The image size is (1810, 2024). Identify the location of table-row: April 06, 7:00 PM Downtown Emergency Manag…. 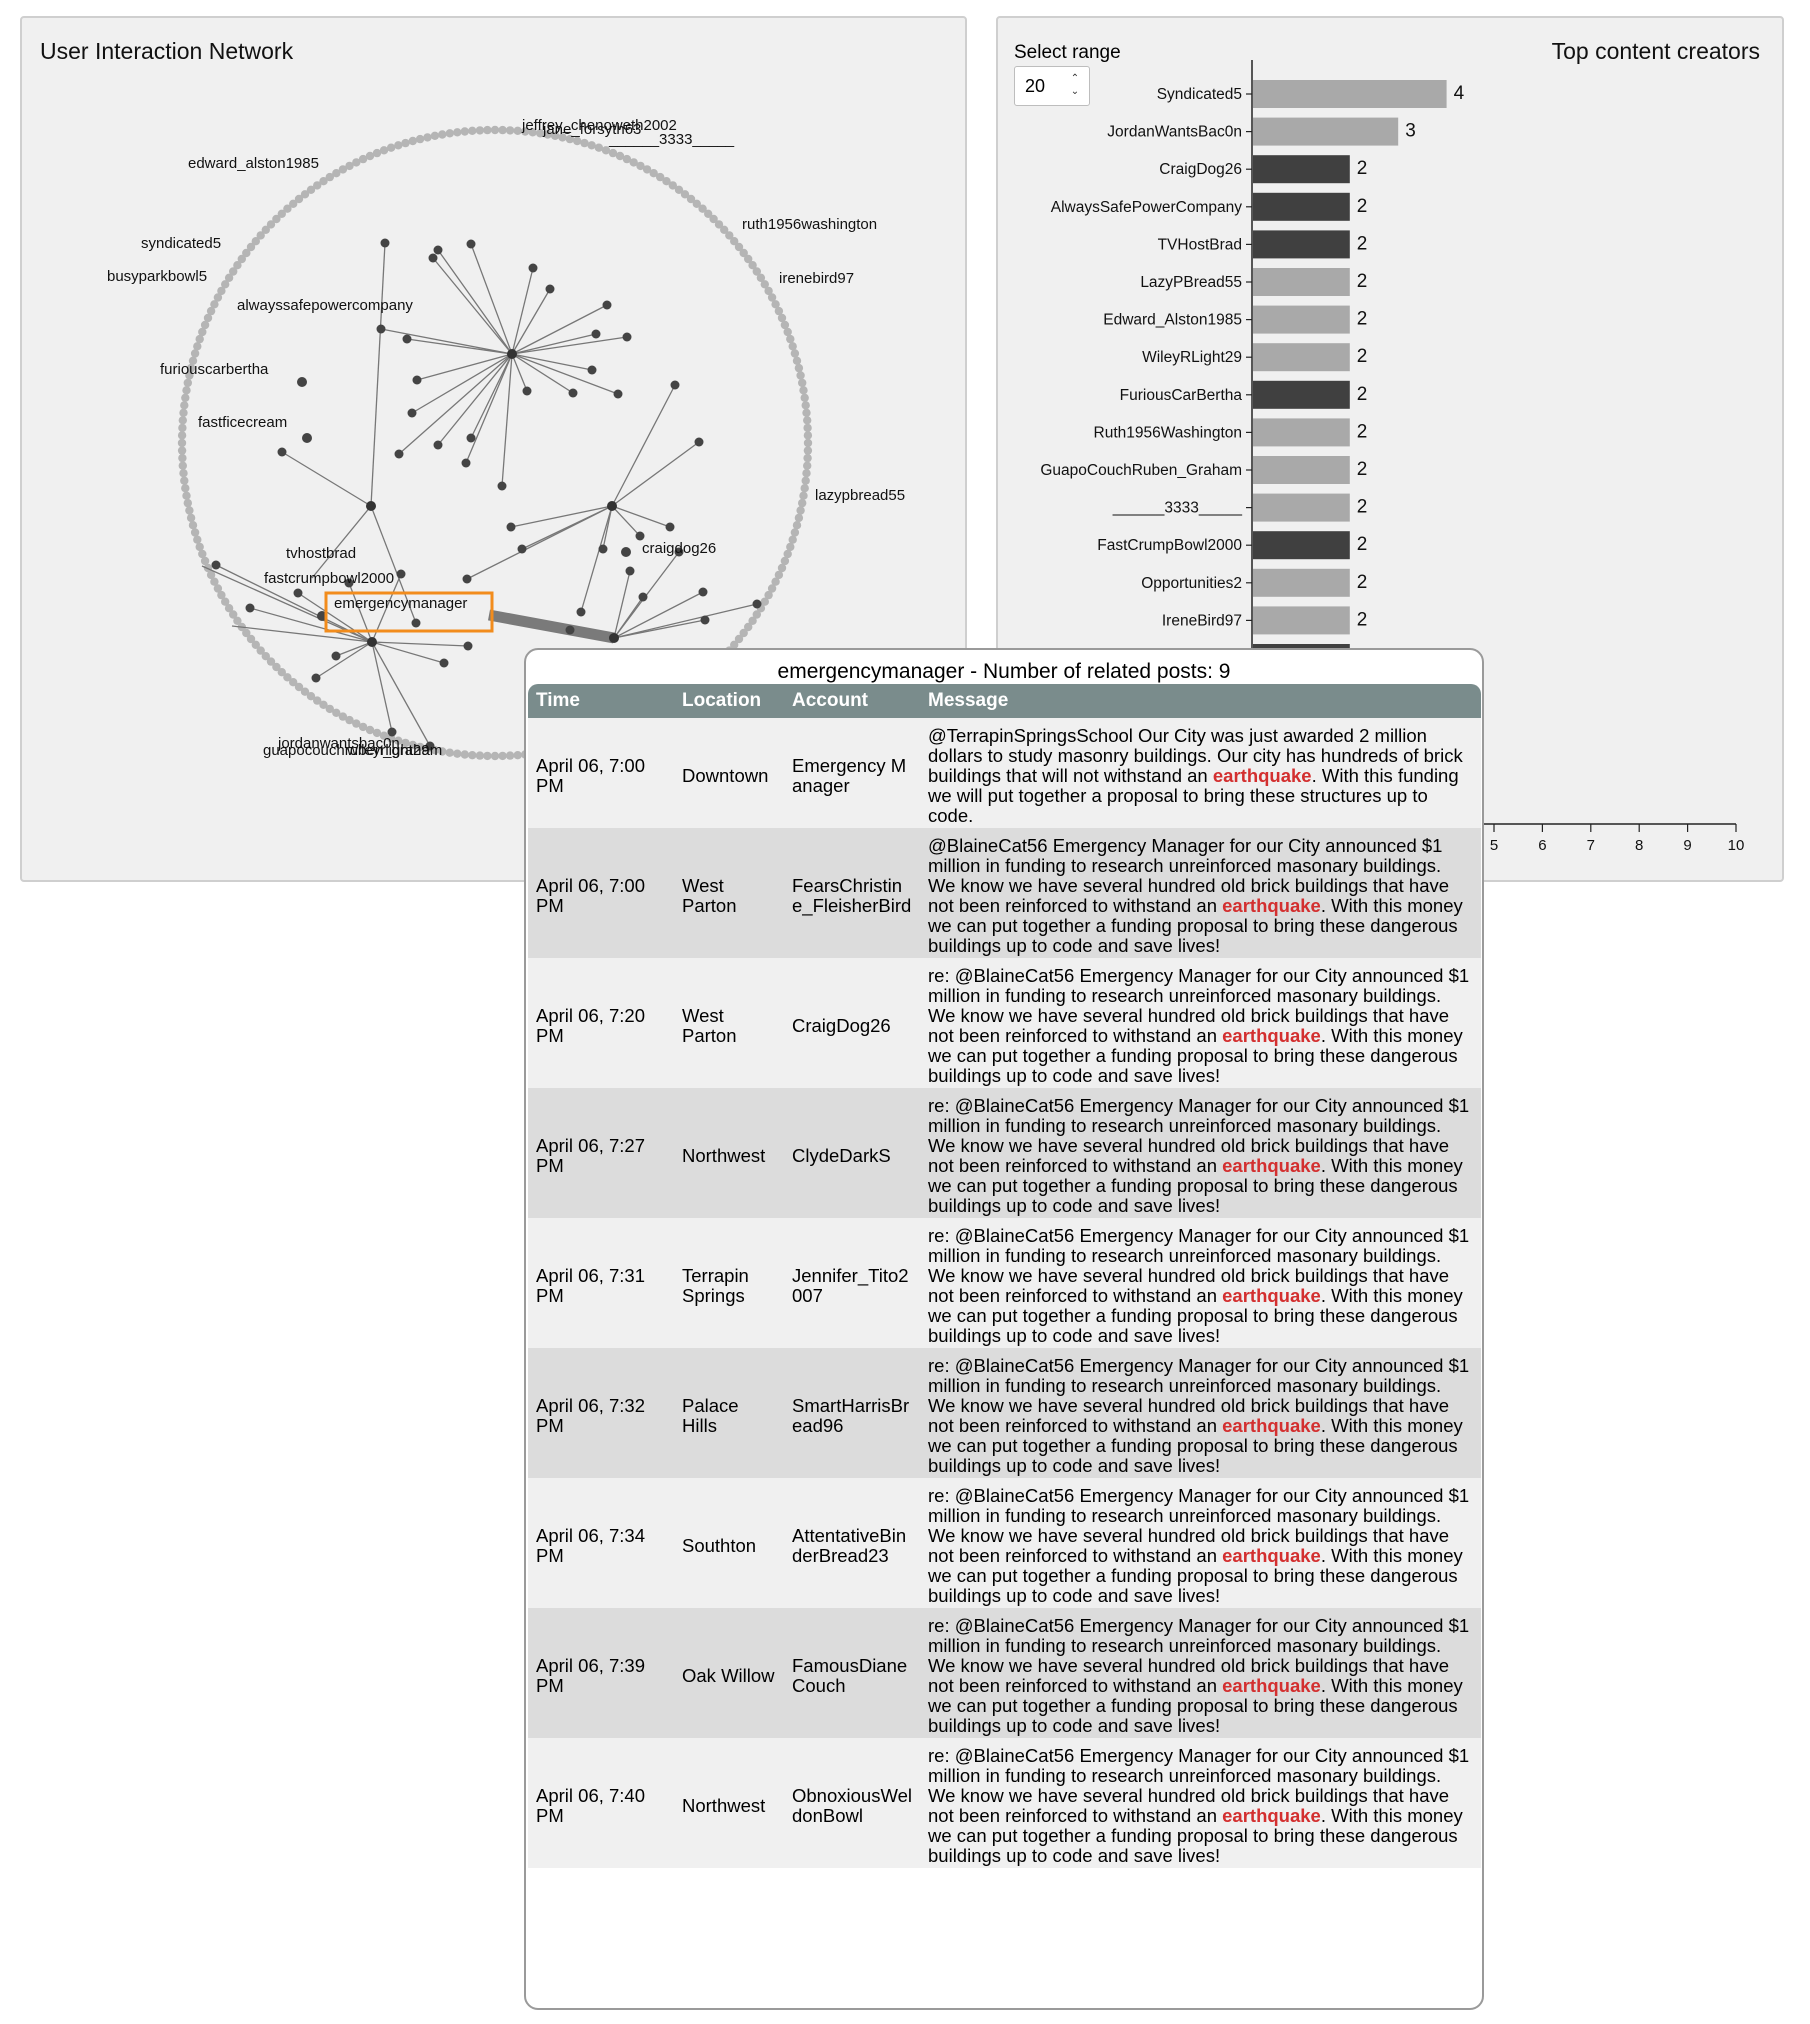
(1004, 773).